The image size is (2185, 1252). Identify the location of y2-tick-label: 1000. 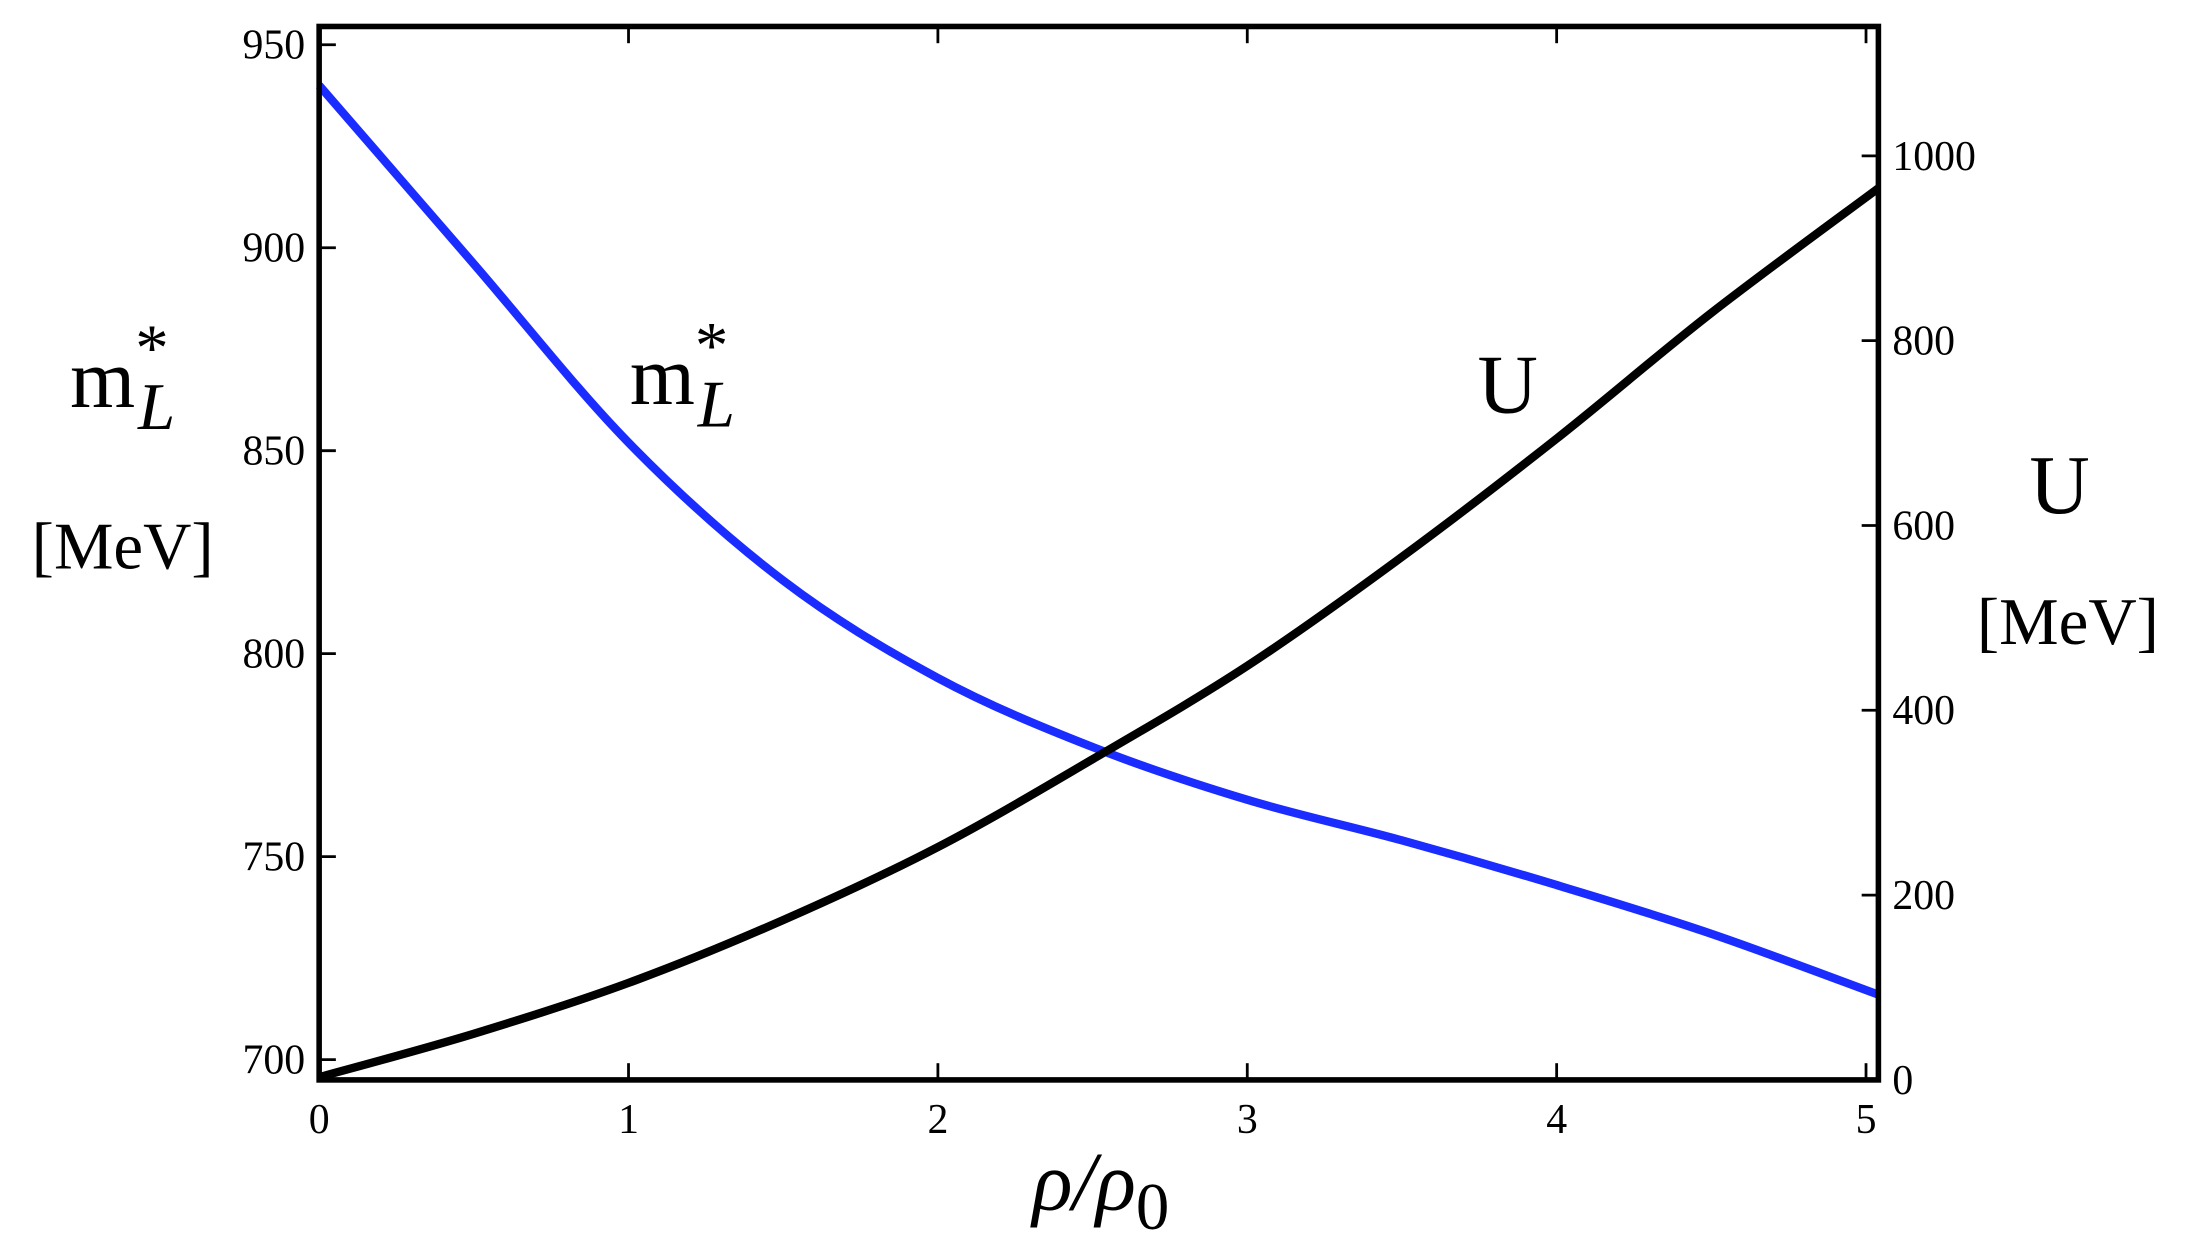
(1934, 157).